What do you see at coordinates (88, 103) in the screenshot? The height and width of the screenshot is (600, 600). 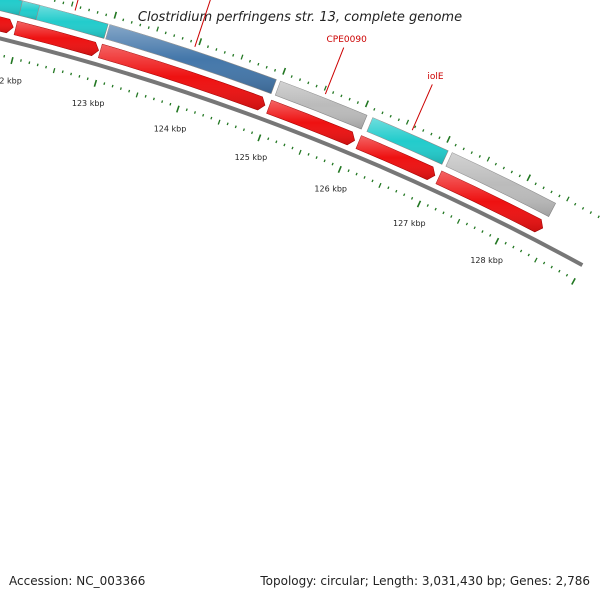 I see `scale-label: 123 kbp` at bounding box center [88, 103].